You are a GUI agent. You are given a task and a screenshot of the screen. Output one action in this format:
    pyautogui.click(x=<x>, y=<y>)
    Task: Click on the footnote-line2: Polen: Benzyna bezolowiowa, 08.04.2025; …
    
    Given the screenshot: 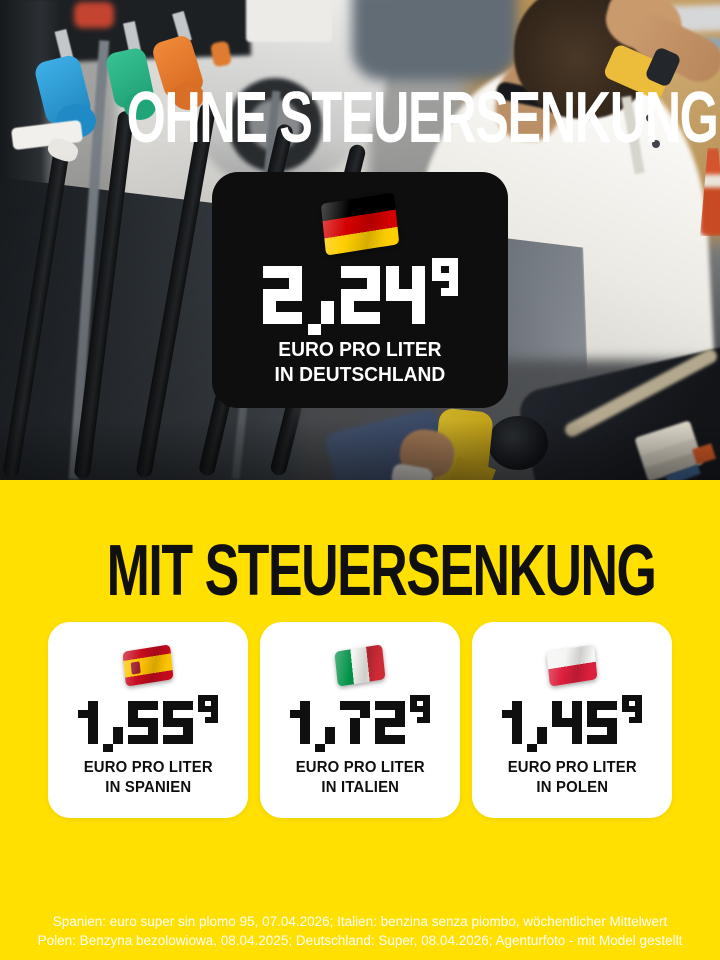 What is the action you would take?
    pyautogui.click(x=360, y=940)
    